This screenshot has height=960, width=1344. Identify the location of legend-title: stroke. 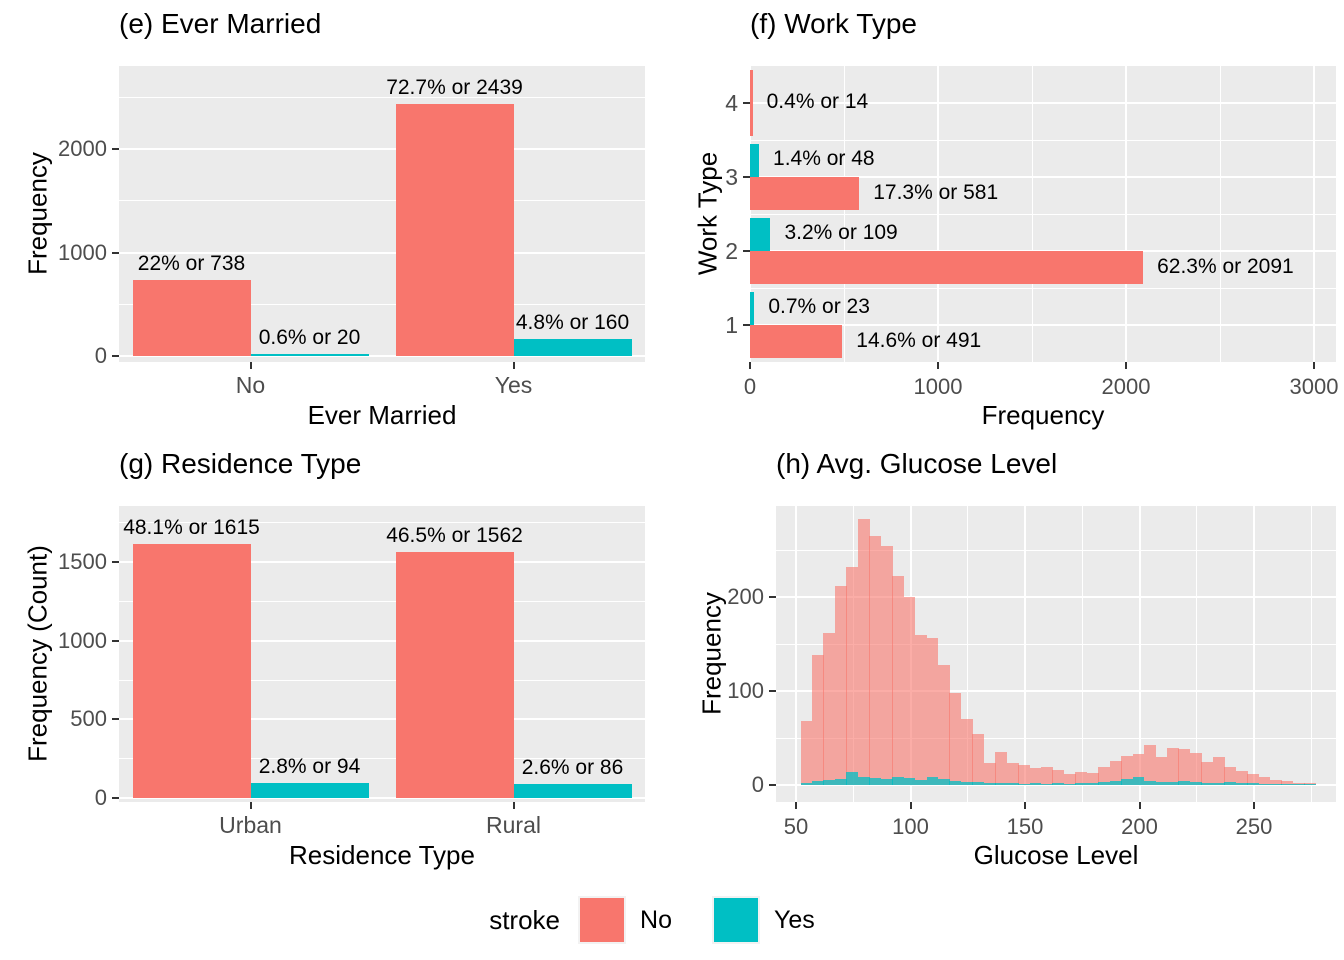
(525, 919).